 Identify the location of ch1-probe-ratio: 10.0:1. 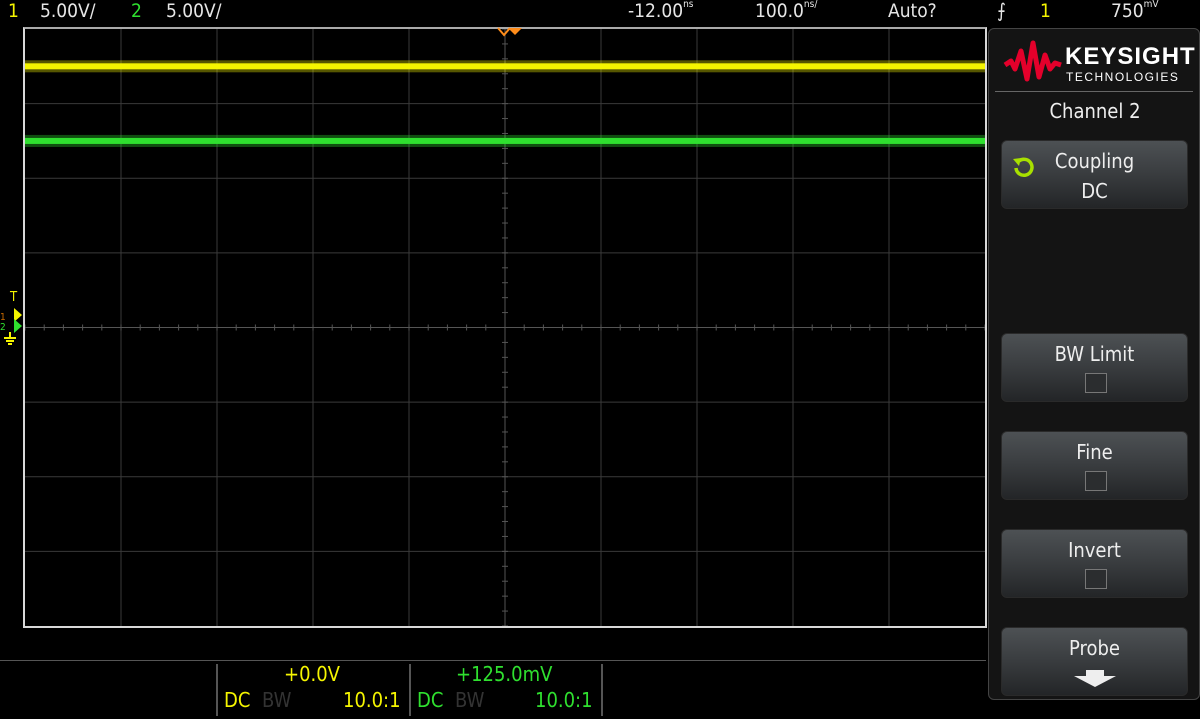
(372, 700).